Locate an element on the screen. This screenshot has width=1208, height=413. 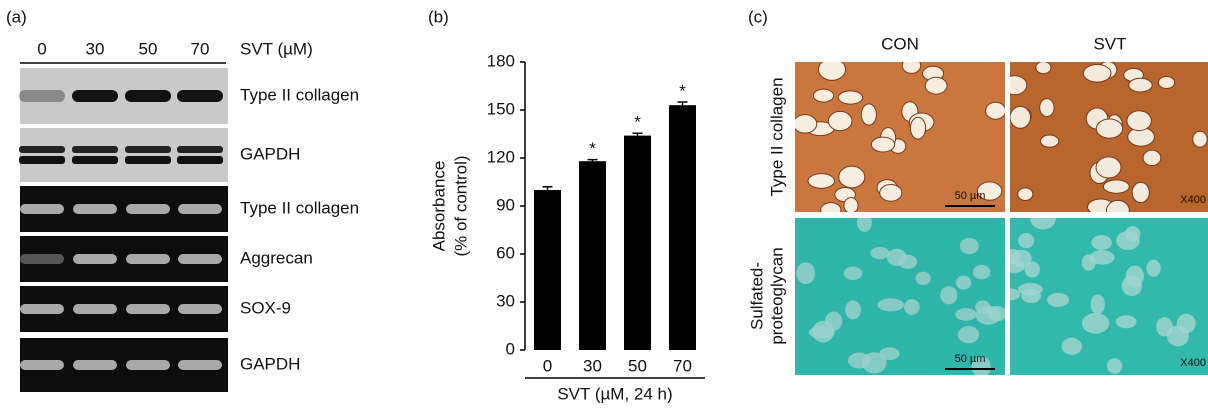
x-tick-label: 0 is located at coordinates (547, 365).